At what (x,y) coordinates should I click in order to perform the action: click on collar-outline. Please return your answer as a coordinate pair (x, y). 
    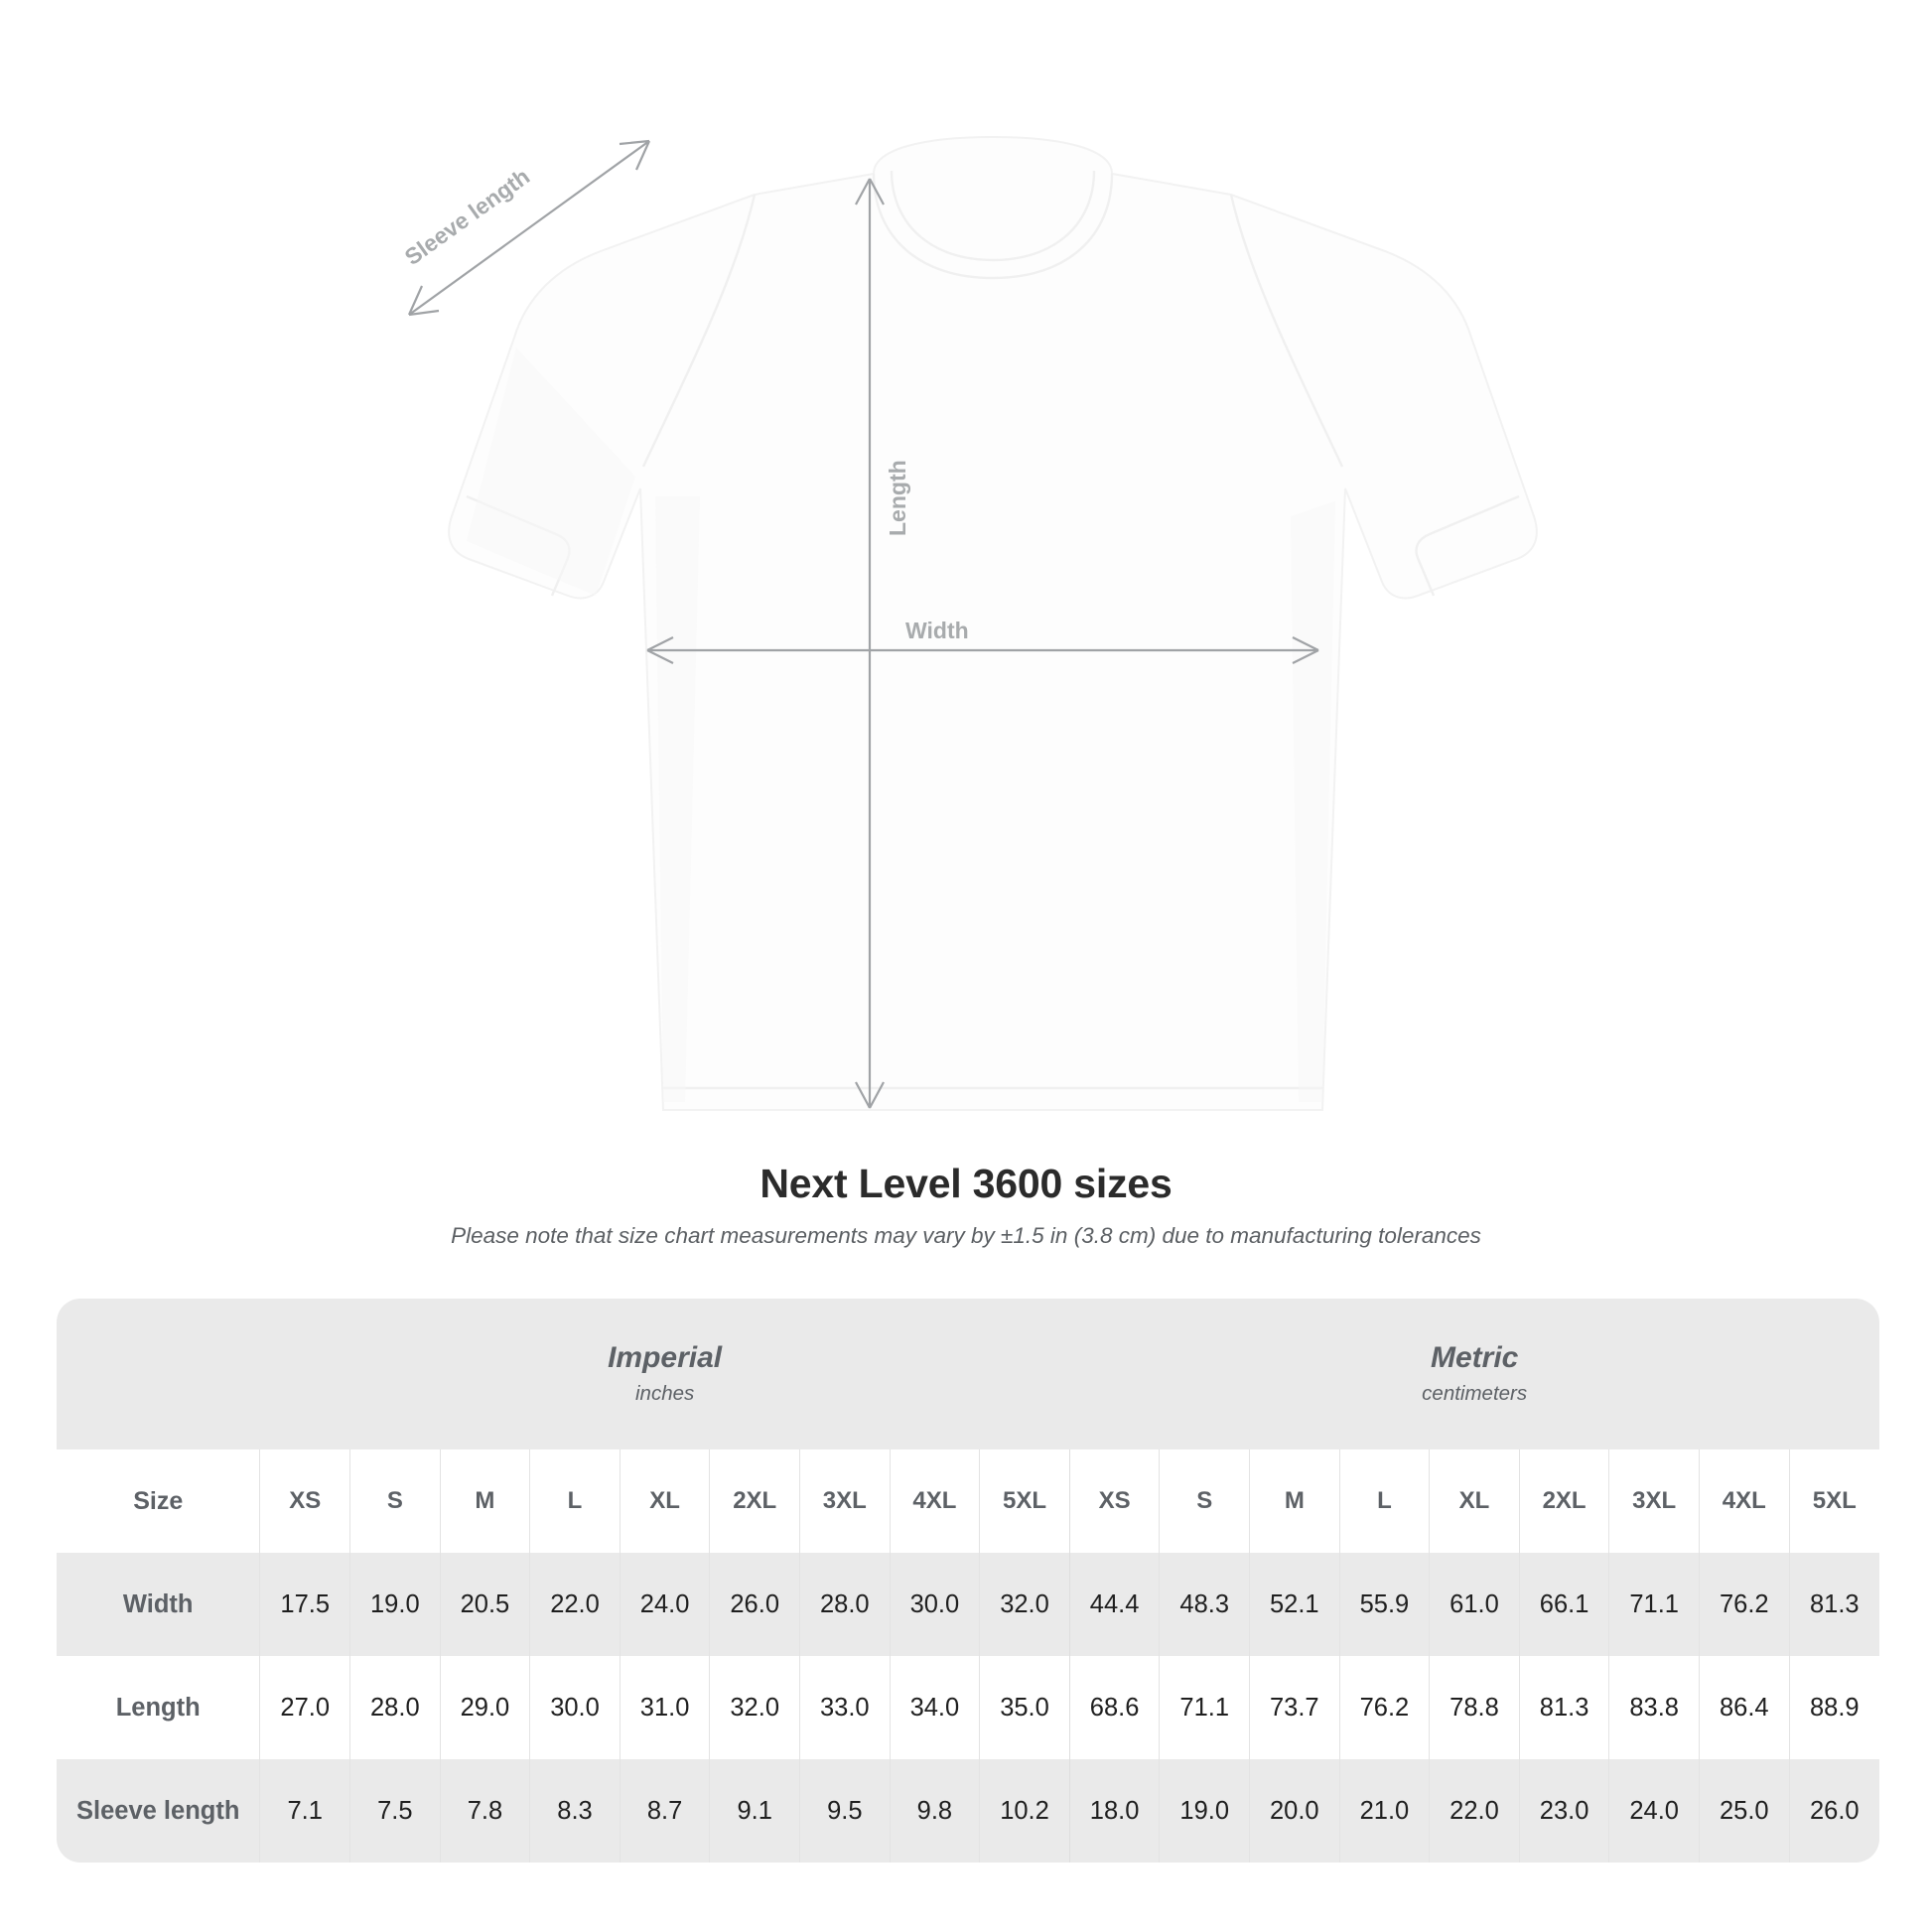
    Looking at the image, I should click on (993, 227).